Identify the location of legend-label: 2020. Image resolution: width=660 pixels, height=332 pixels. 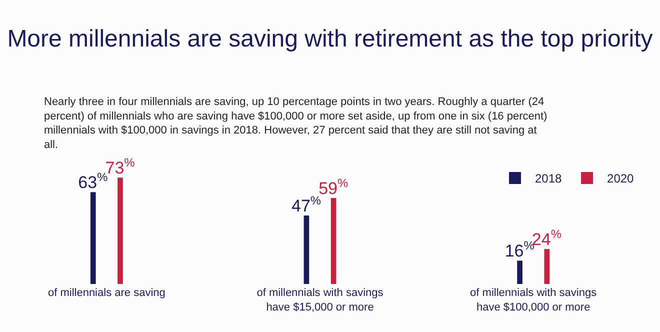
(620, 179).